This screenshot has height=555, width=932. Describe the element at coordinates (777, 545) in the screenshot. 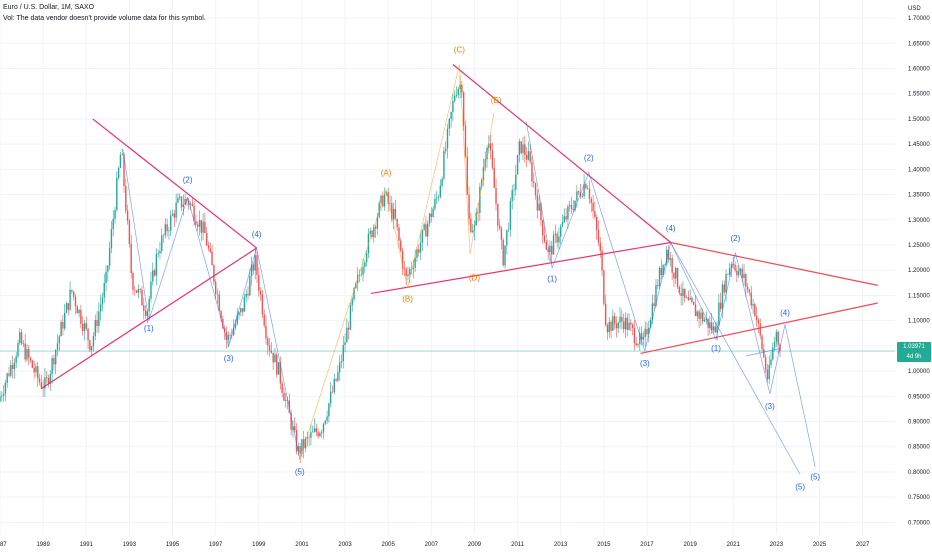

I see `x-tick-label: 2023` at that location.